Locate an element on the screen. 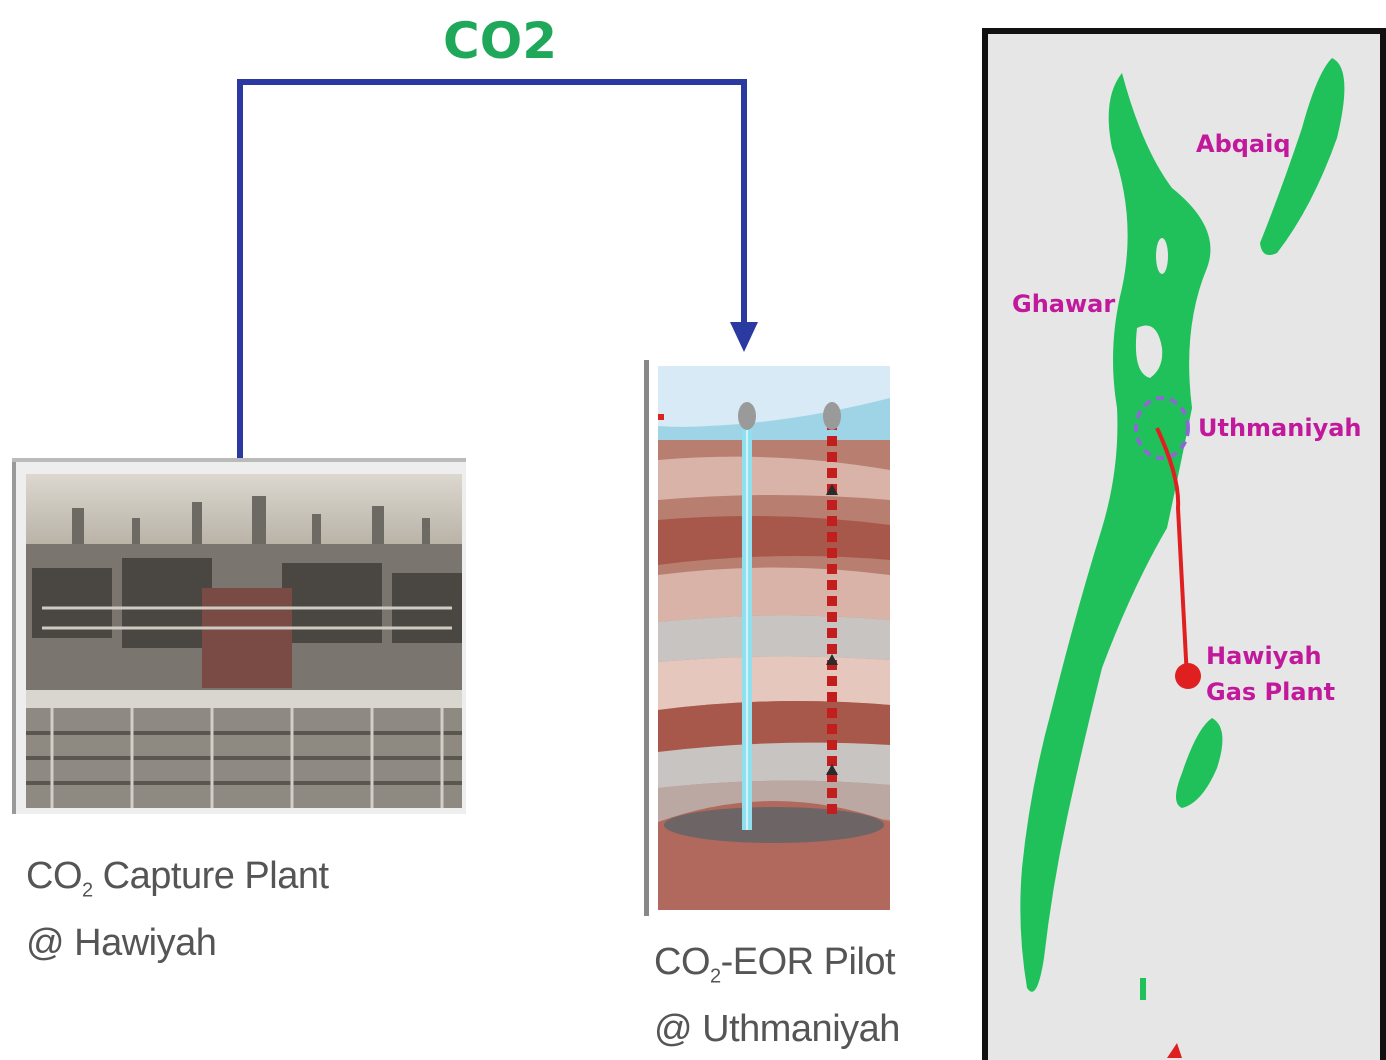  capture-caption-sub: 2 is located at coordinates (87, 890).